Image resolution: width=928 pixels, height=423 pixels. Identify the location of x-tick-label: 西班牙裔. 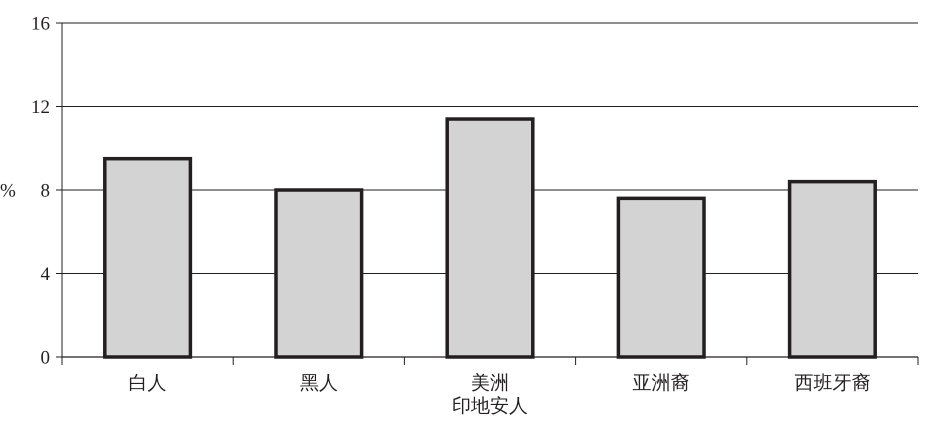
(832, 383).